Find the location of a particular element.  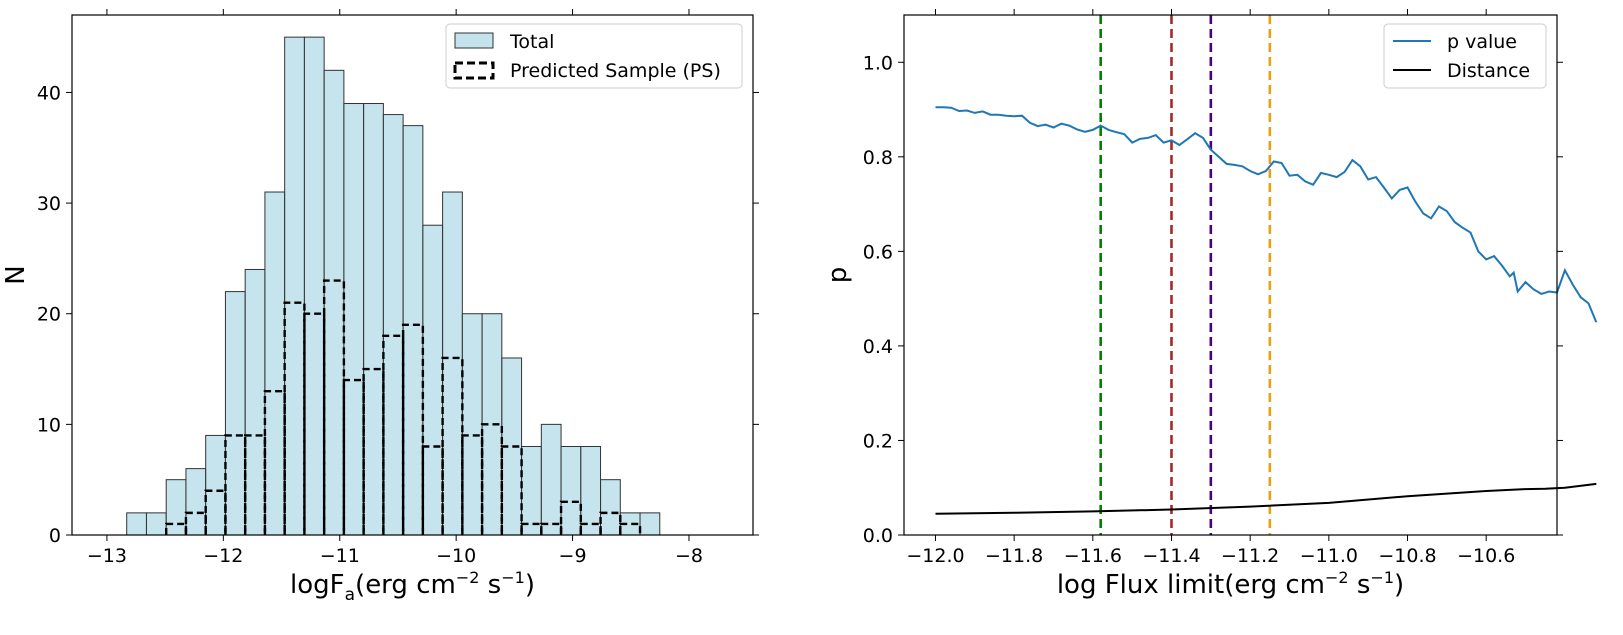

x-tick-label: −8 is located at coordinates (689, 556).